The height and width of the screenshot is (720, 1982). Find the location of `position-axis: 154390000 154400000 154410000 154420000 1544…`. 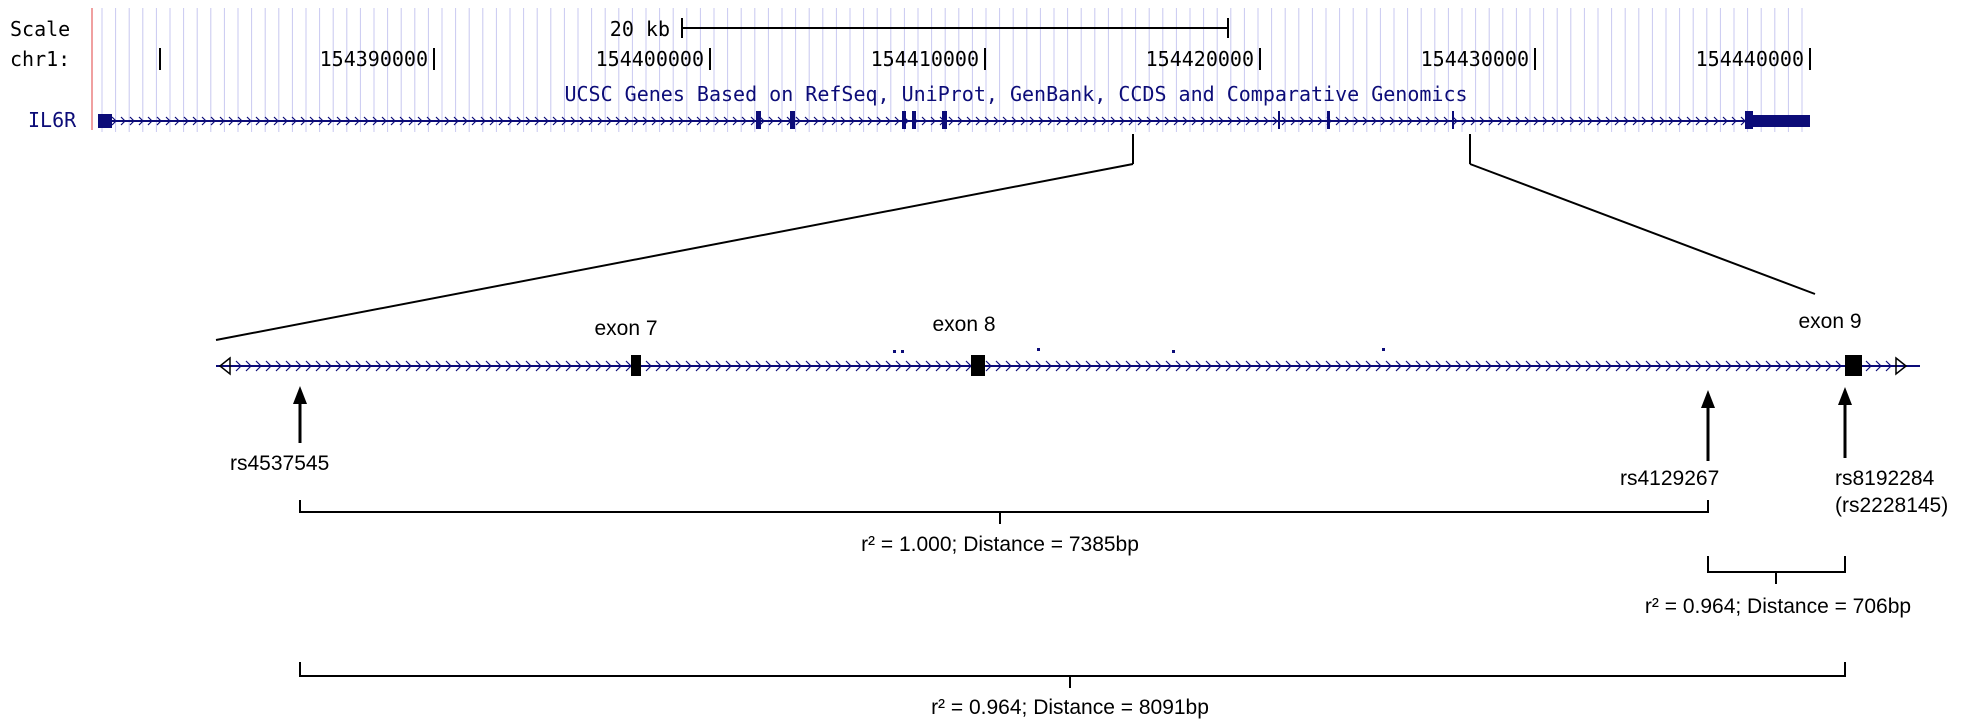

position-axis: 154390000 154400000 154410000 154420000 1544… is located at coordinates (1065, 59).